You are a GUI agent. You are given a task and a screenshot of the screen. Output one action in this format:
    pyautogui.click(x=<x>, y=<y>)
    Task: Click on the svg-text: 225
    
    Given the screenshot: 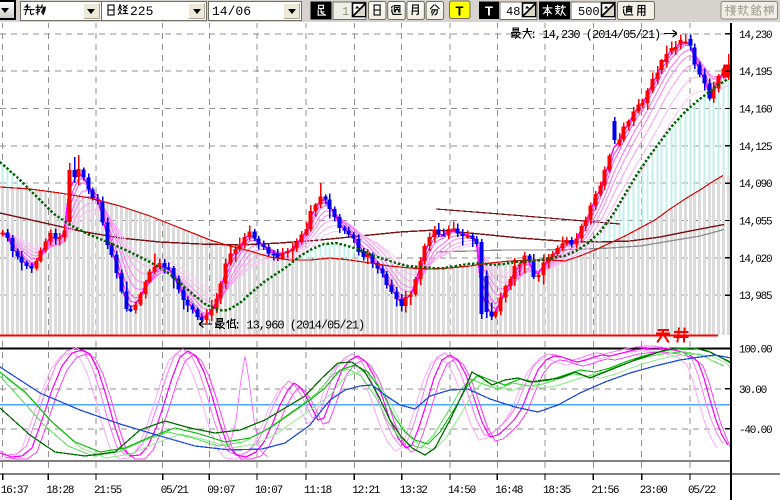 What is the action you would take?
    pyautogui.click(x=141, y=11)
    